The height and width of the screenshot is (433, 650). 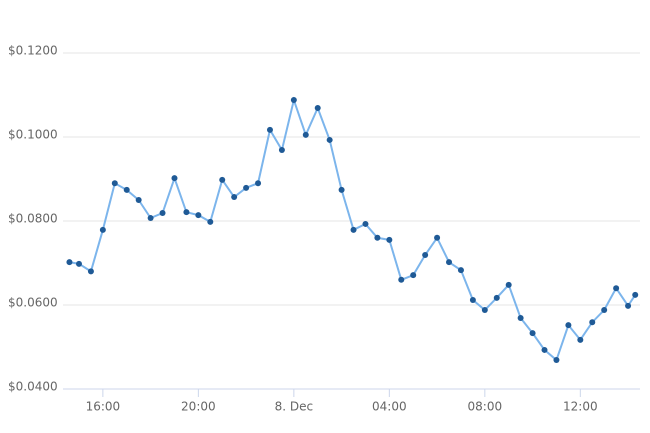 What do you see at coordinates (580, 407) in the screenshot?
I see `x-tick-label: 12:00` at bounding box center [580, 407].